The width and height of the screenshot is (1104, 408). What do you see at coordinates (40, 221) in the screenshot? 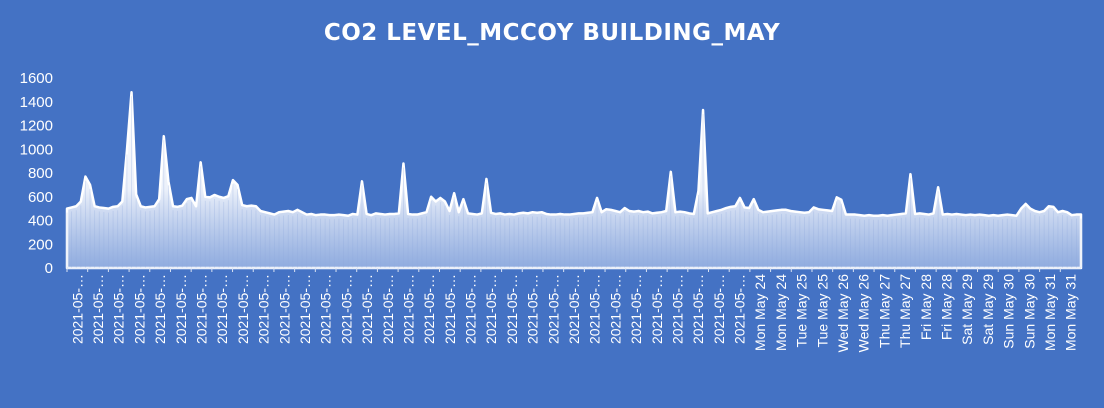
I see `y-tick-label: 400` at bounding box center [40, 221].